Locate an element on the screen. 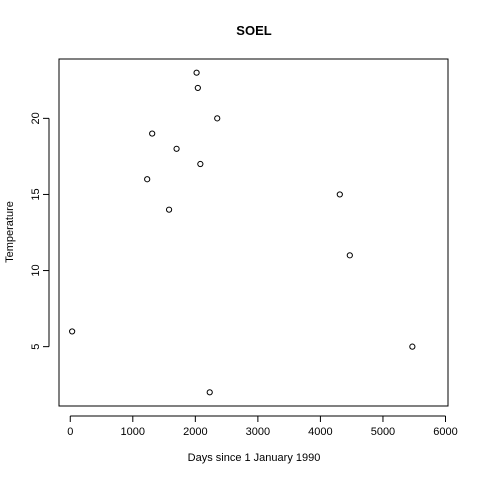  x-tick-label: 6000 is located at coordinates (445, 432).